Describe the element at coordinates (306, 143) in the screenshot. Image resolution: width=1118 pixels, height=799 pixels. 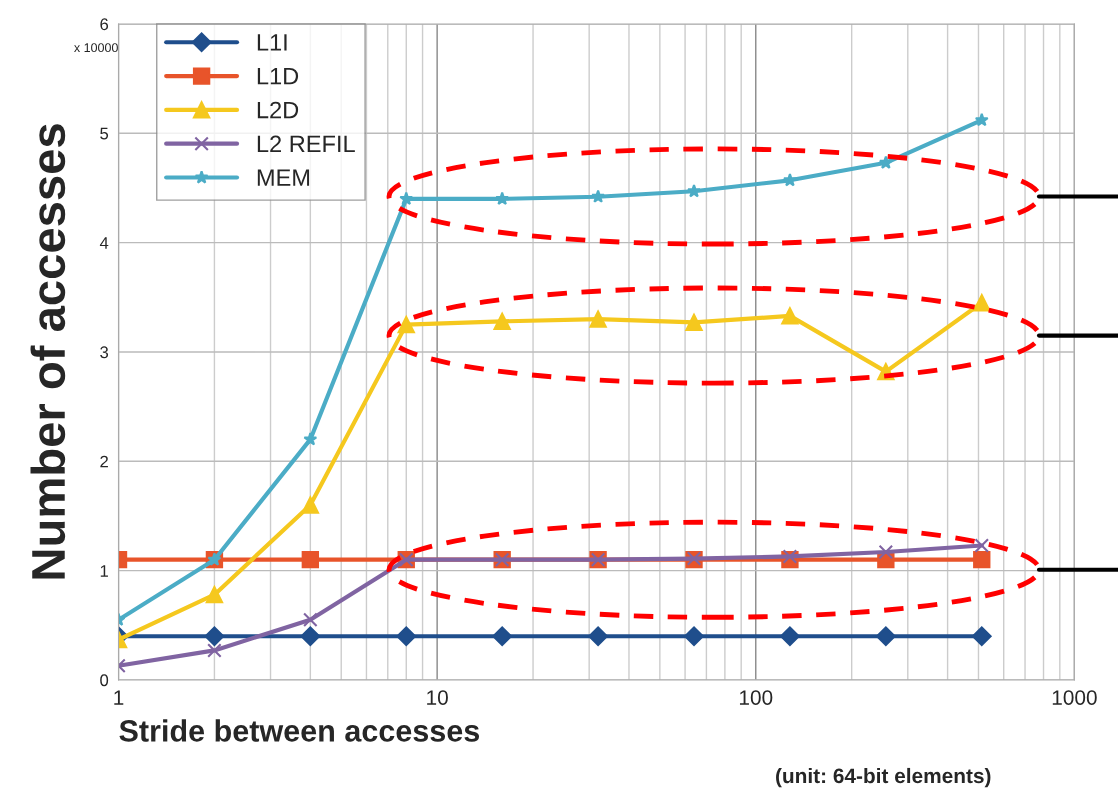
I see `legend-label: L2 REFIL` at that location.